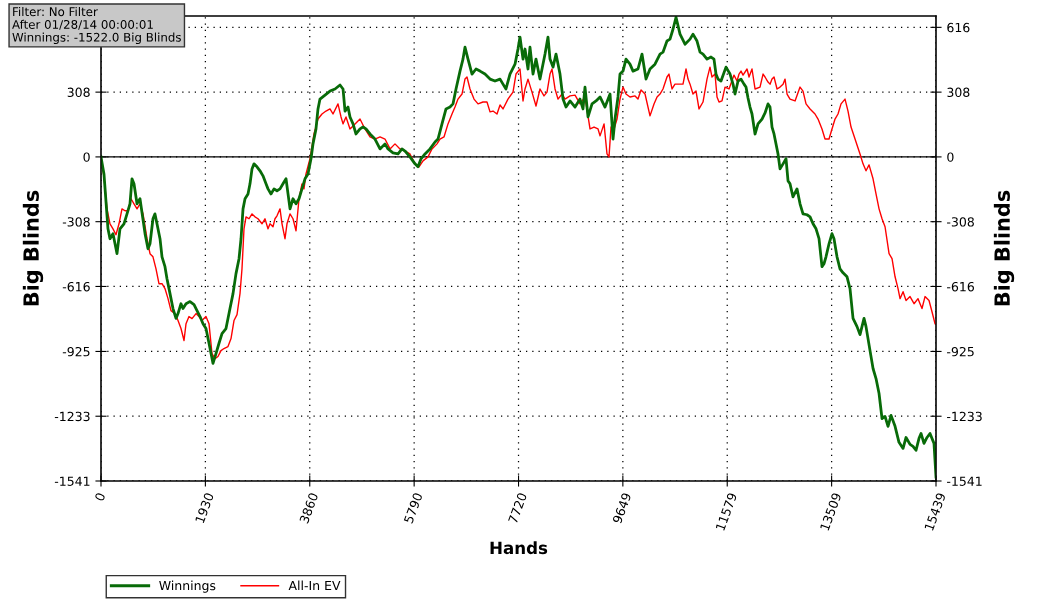  I want to click on y2-tick-label: -925, so click(960, 351).